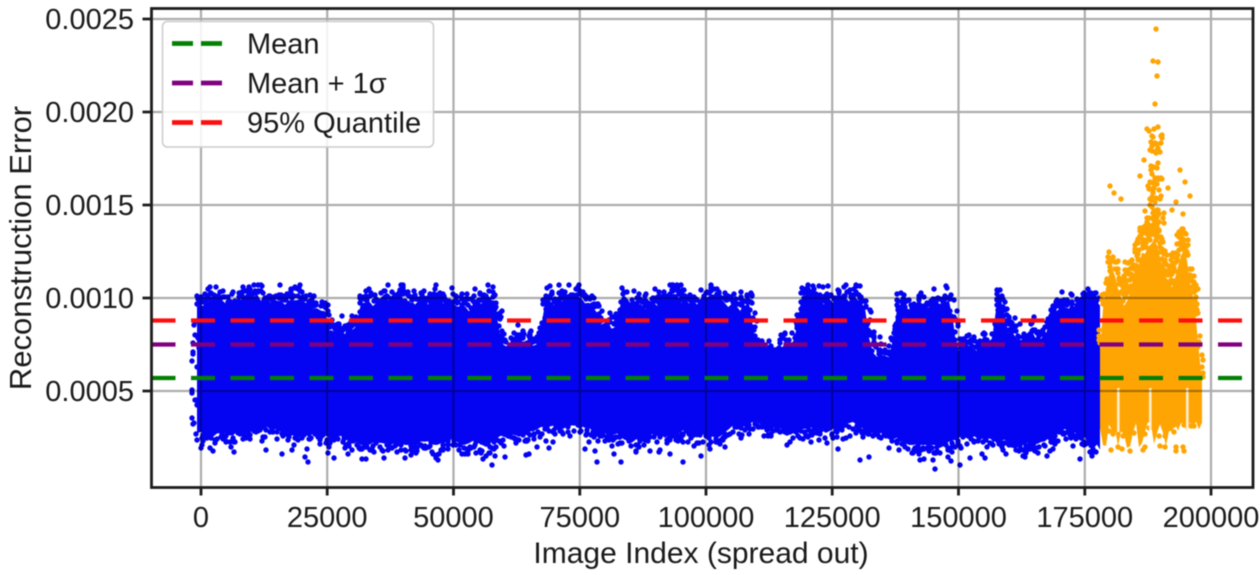  Describe the element at coordinates (327, 518) in the screenshot. I see `svg-text: 25000` at that location.